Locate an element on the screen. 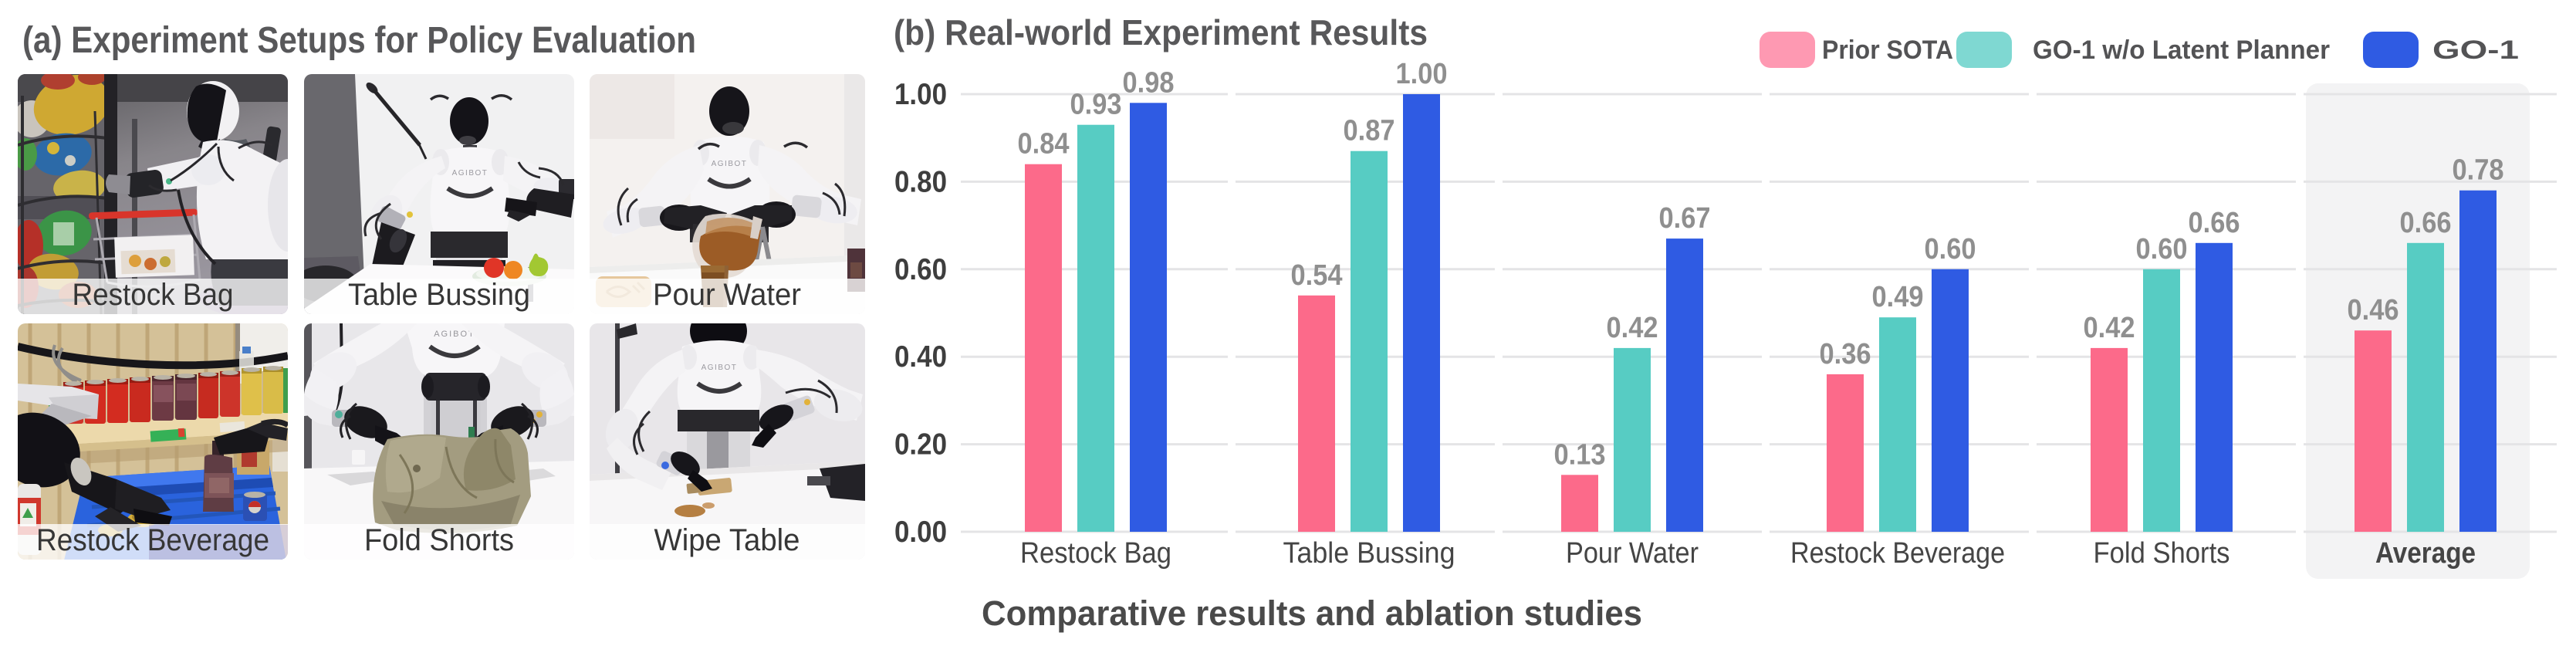 This screenshot has height=646, width=2576. svg-text: GO-1 w/o Latent Planner is located at coordinates (2181, 50).